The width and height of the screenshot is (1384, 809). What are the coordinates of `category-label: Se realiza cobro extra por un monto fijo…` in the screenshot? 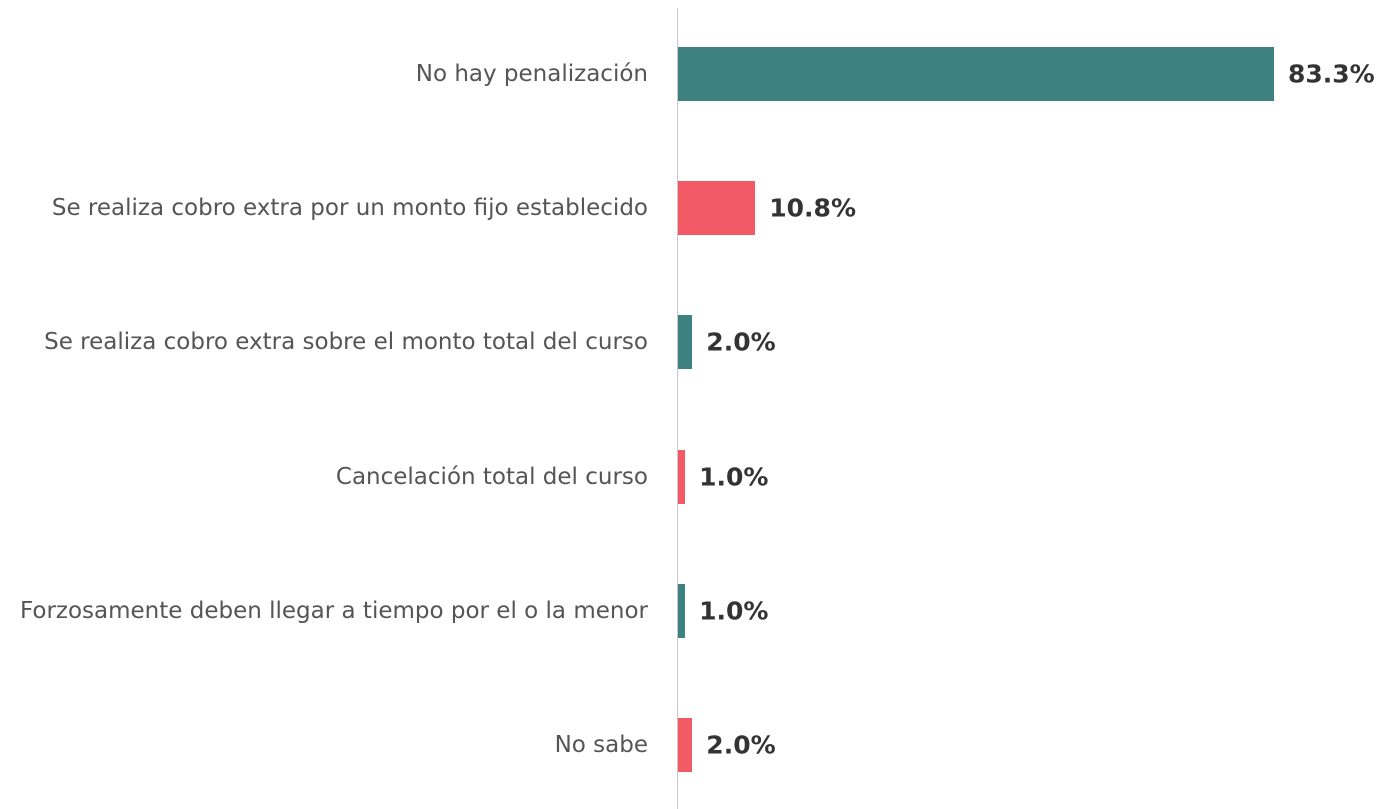 It's located at (349, 208).